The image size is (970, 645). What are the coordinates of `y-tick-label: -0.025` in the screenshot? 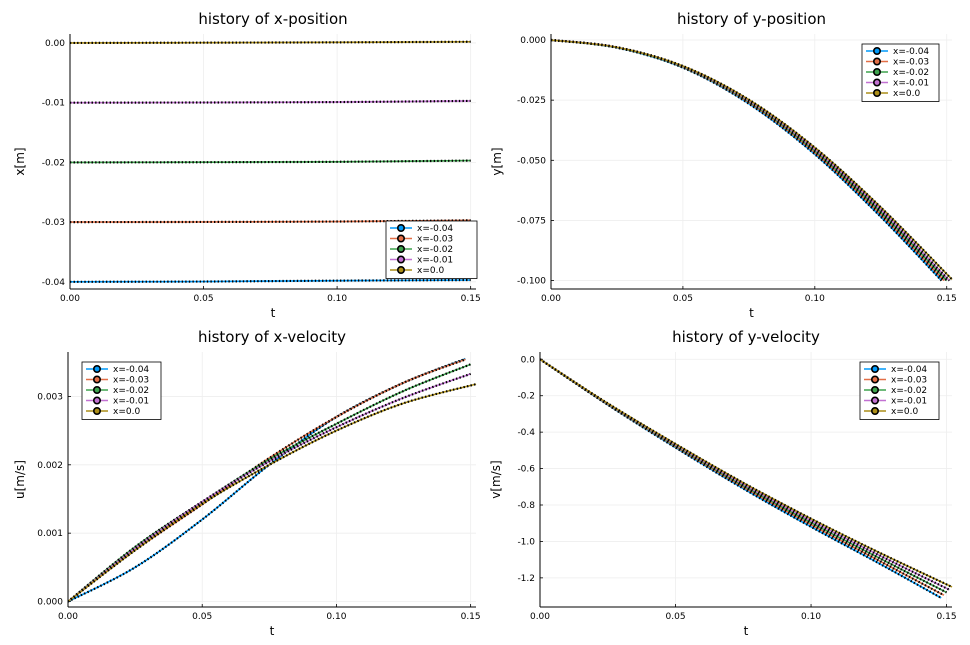 It's located at (531, 101).